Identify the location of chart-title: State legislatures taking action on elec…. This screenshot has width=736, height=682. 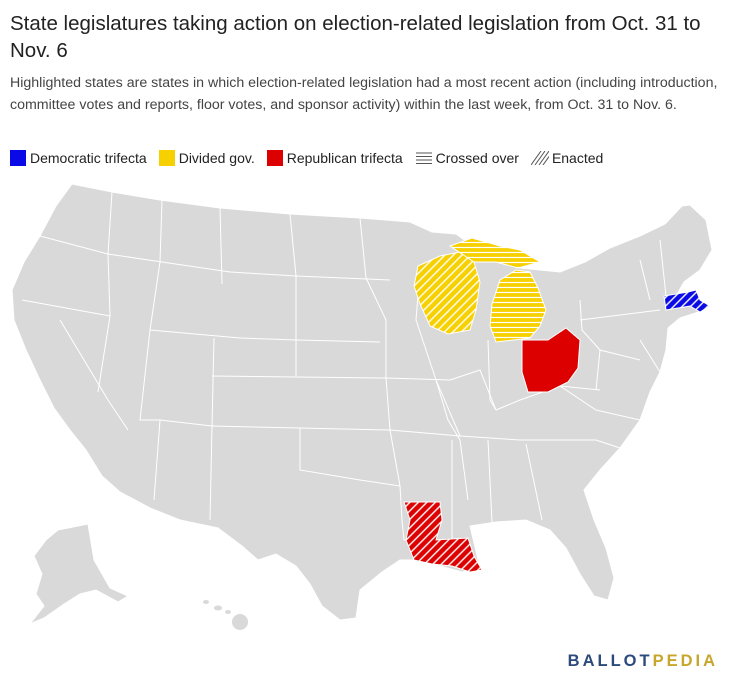
(355, 37).